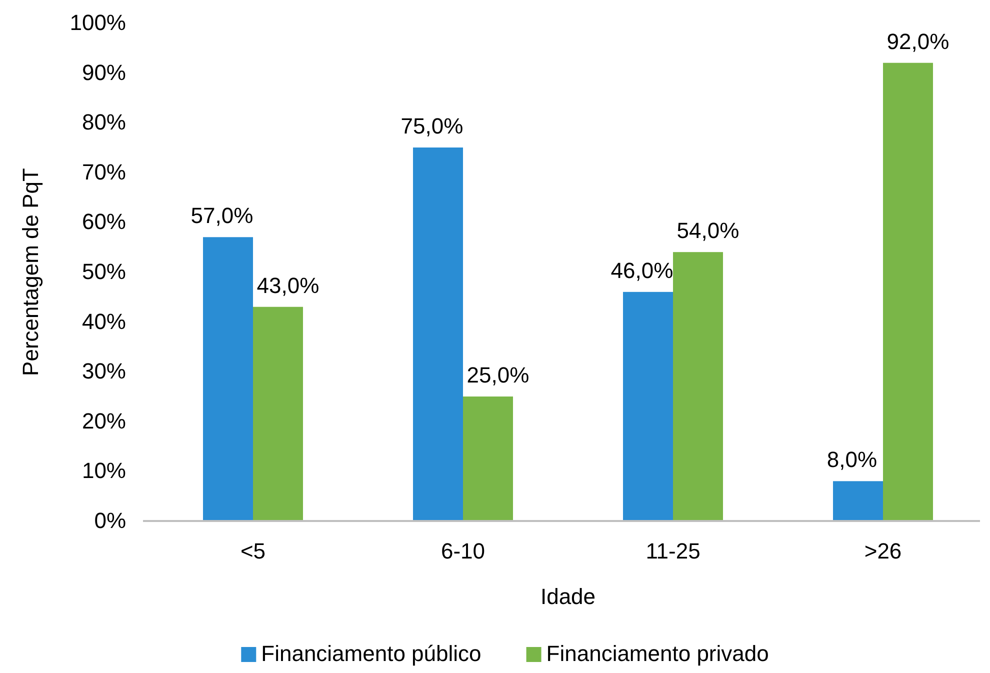 Image resolution: width=990 pixels, height=673 pixels. Describe the element at coordinates (371, 653) in the screenshot. I see `legend-label: Financiamento público` at that location.